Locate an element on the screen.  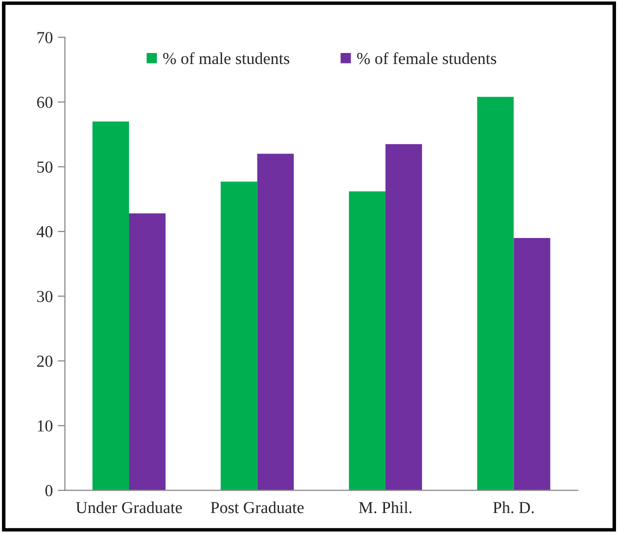
x-tick-label: Under Graduate is located at coordinates (129, 507).